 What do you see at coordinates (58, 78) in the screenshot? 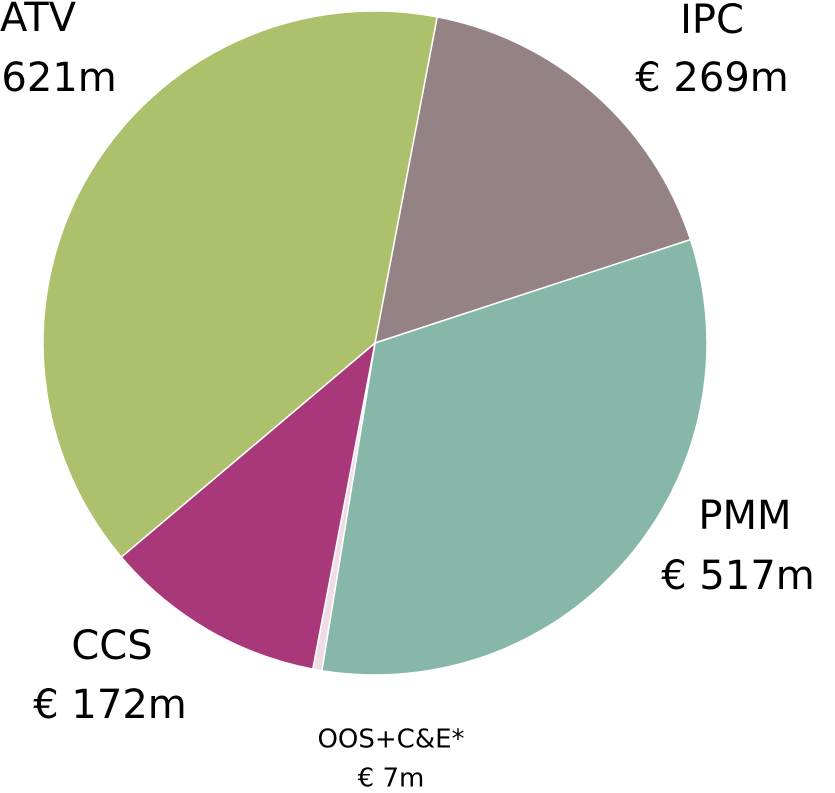
I see `value-label: € 621m` at bounding box center [58, 78].